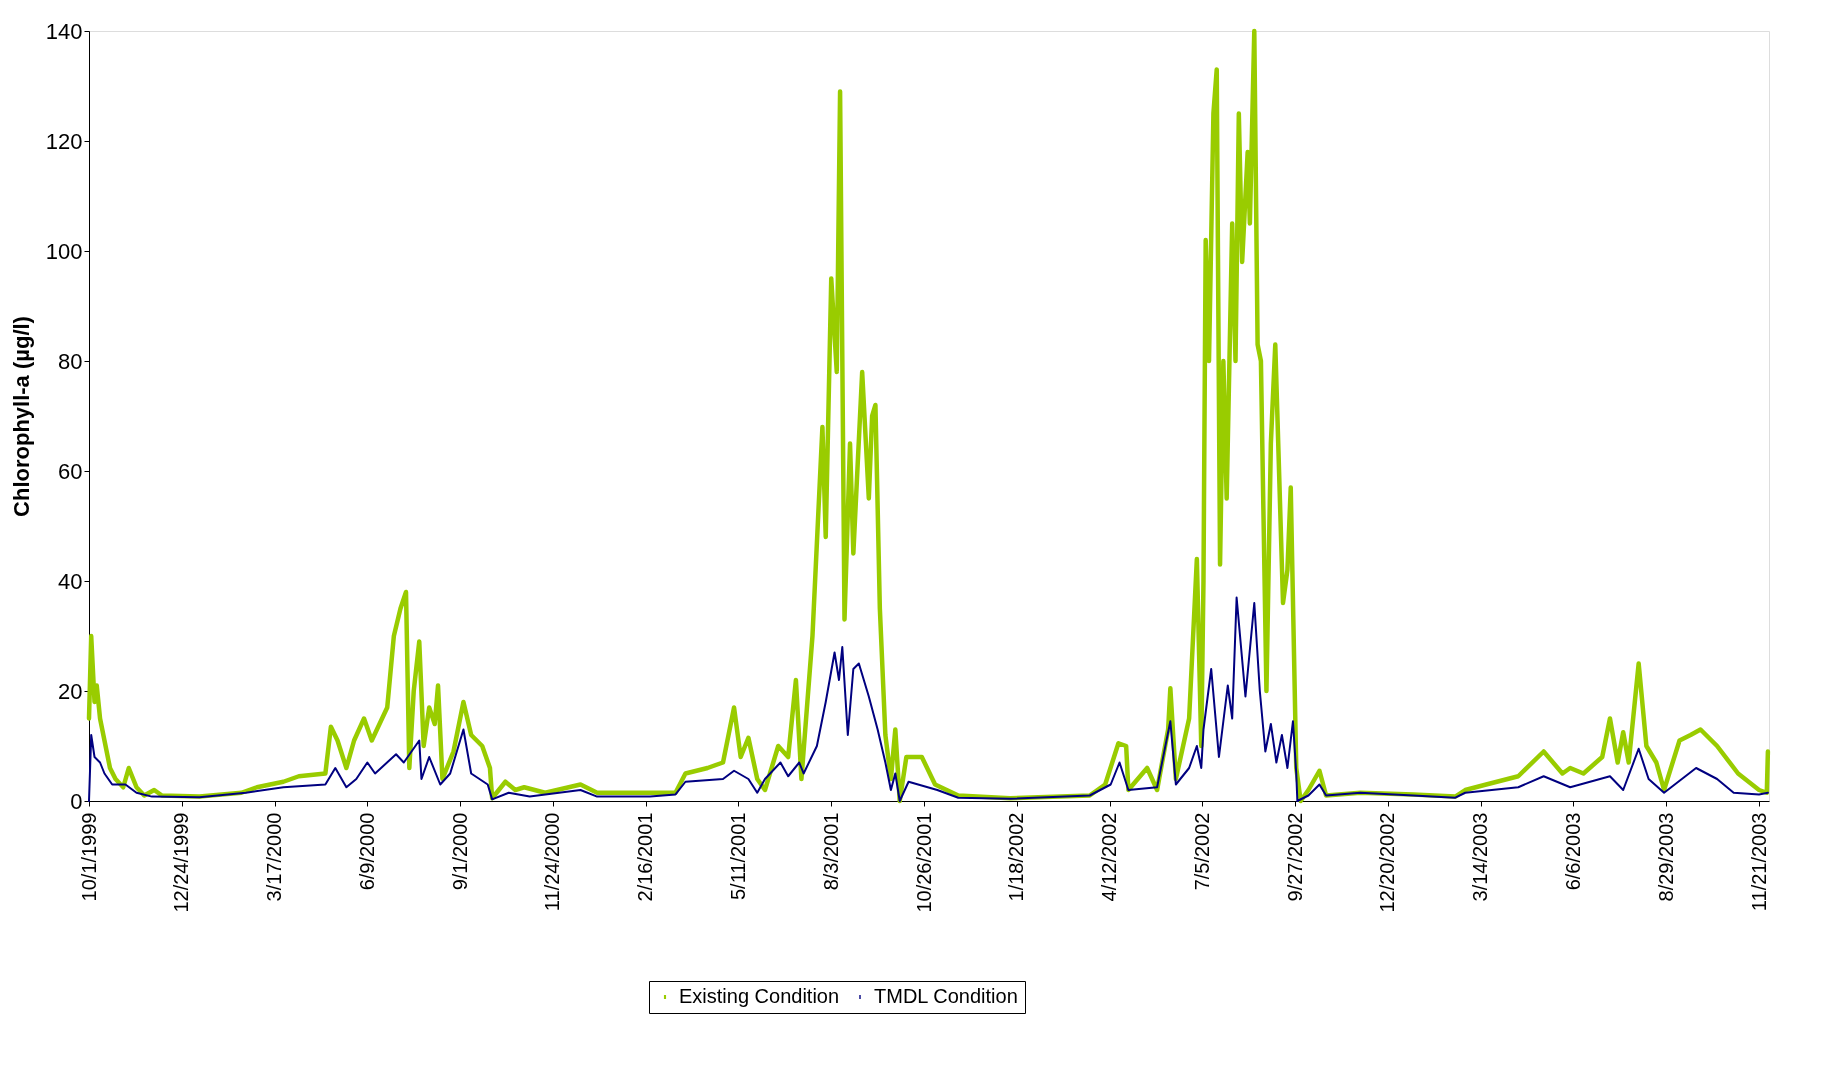  What do you see at coordinates (274, 857) in the screenshot?
I see `x-tick-label: 3/17/2000` at bounding box center [274, 857].